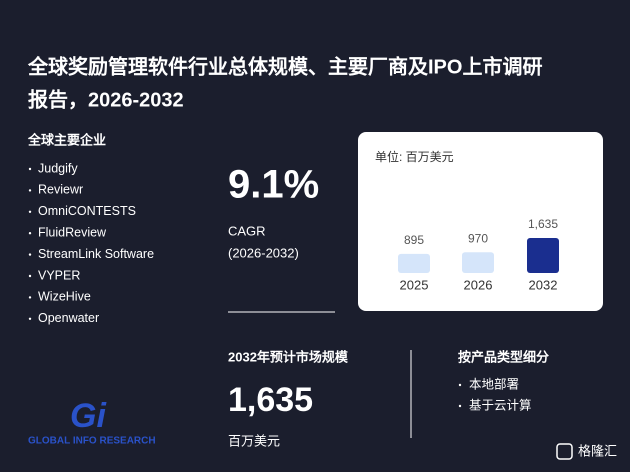 The height and width of the screenshot is (472, 630). What do you see at coordinates (543, 224) in the screenshot?
I see `value-label: 1,635` at bounding box center [543, 224].